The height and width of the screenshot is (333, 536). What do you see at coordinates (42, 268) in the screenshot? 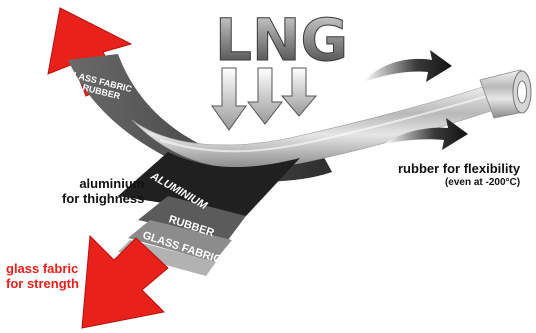
I see `caption-glass-fabric-line1: glass fabric` at bounding box center [42, 268].